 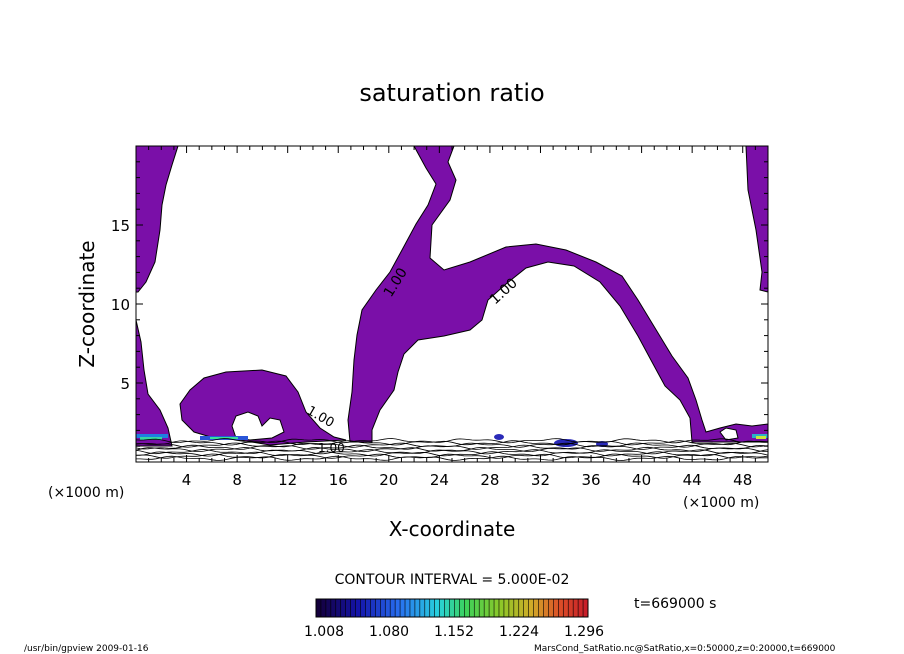 I want to click on y-tick-label-2: 15, so click(x=120, y=226).